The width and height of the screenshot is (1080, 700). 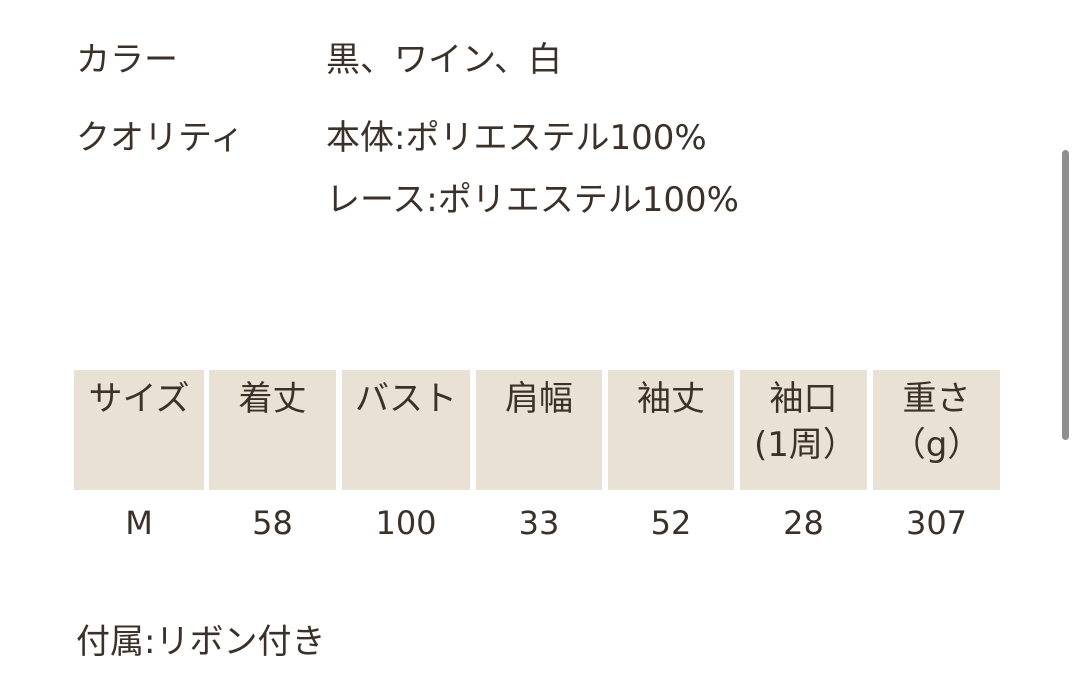 I want to click on table-cell: 58, so click(x=272, y=523).